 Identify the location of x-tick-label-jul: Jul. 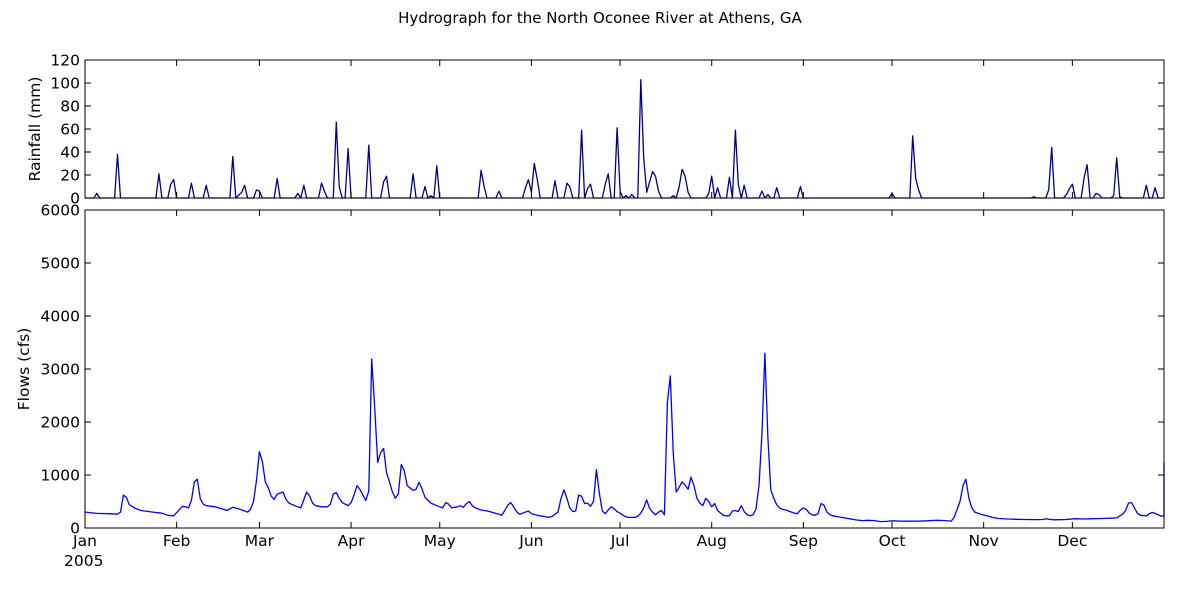
(620, 541).